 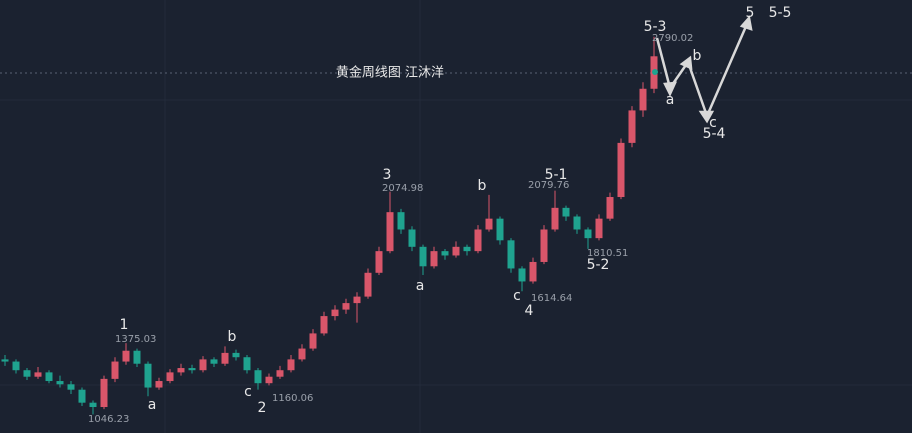 I want to click on price-label: 2079.76, so click(x=548, y=185).